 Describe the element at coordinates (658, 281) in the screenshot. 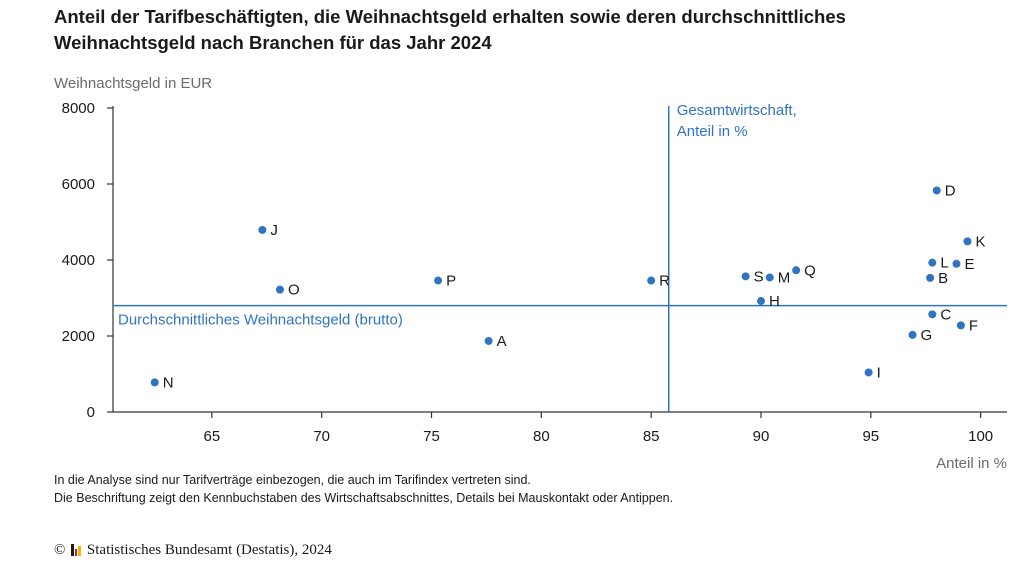

I see `data-point-r: R` at that location.